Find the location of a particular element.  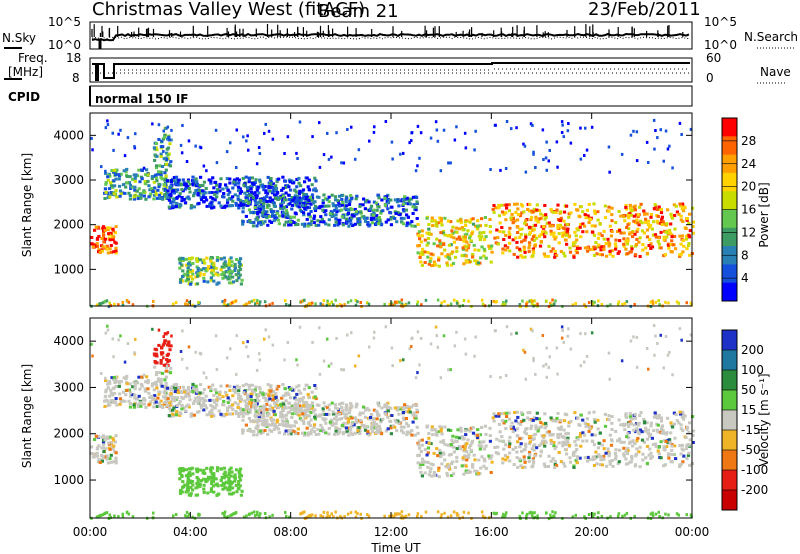

power-cbar-tick: 8 is located at coordinates (745, 255).